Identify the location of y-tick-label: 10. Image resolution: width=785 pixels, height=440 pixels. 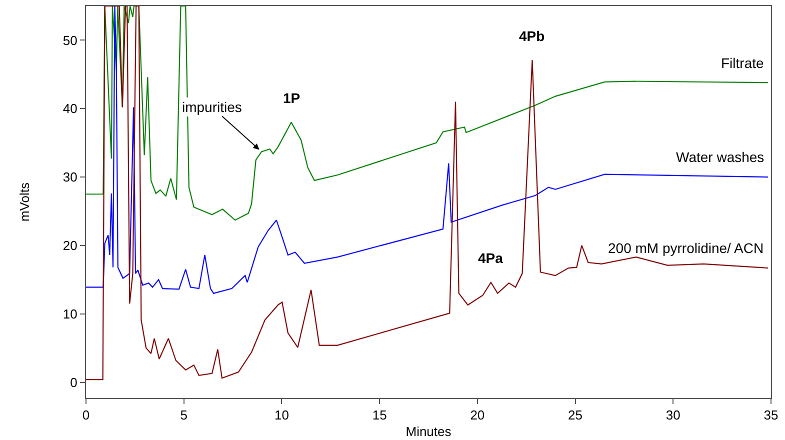
(70, 314).